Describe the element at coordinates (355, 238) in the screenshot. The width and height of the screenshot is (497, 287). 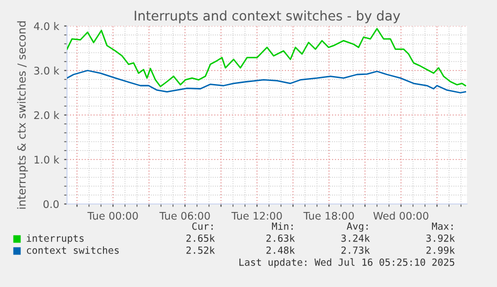
I see `text: 3.24k` at that location.